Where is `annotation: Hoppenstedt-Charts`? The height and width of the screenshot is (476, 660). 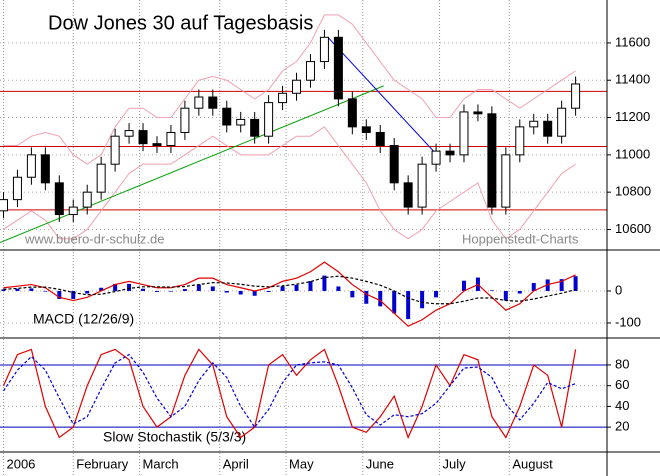
annotation: Hoppenstedt-Charts is located at coordinates (520, 238).